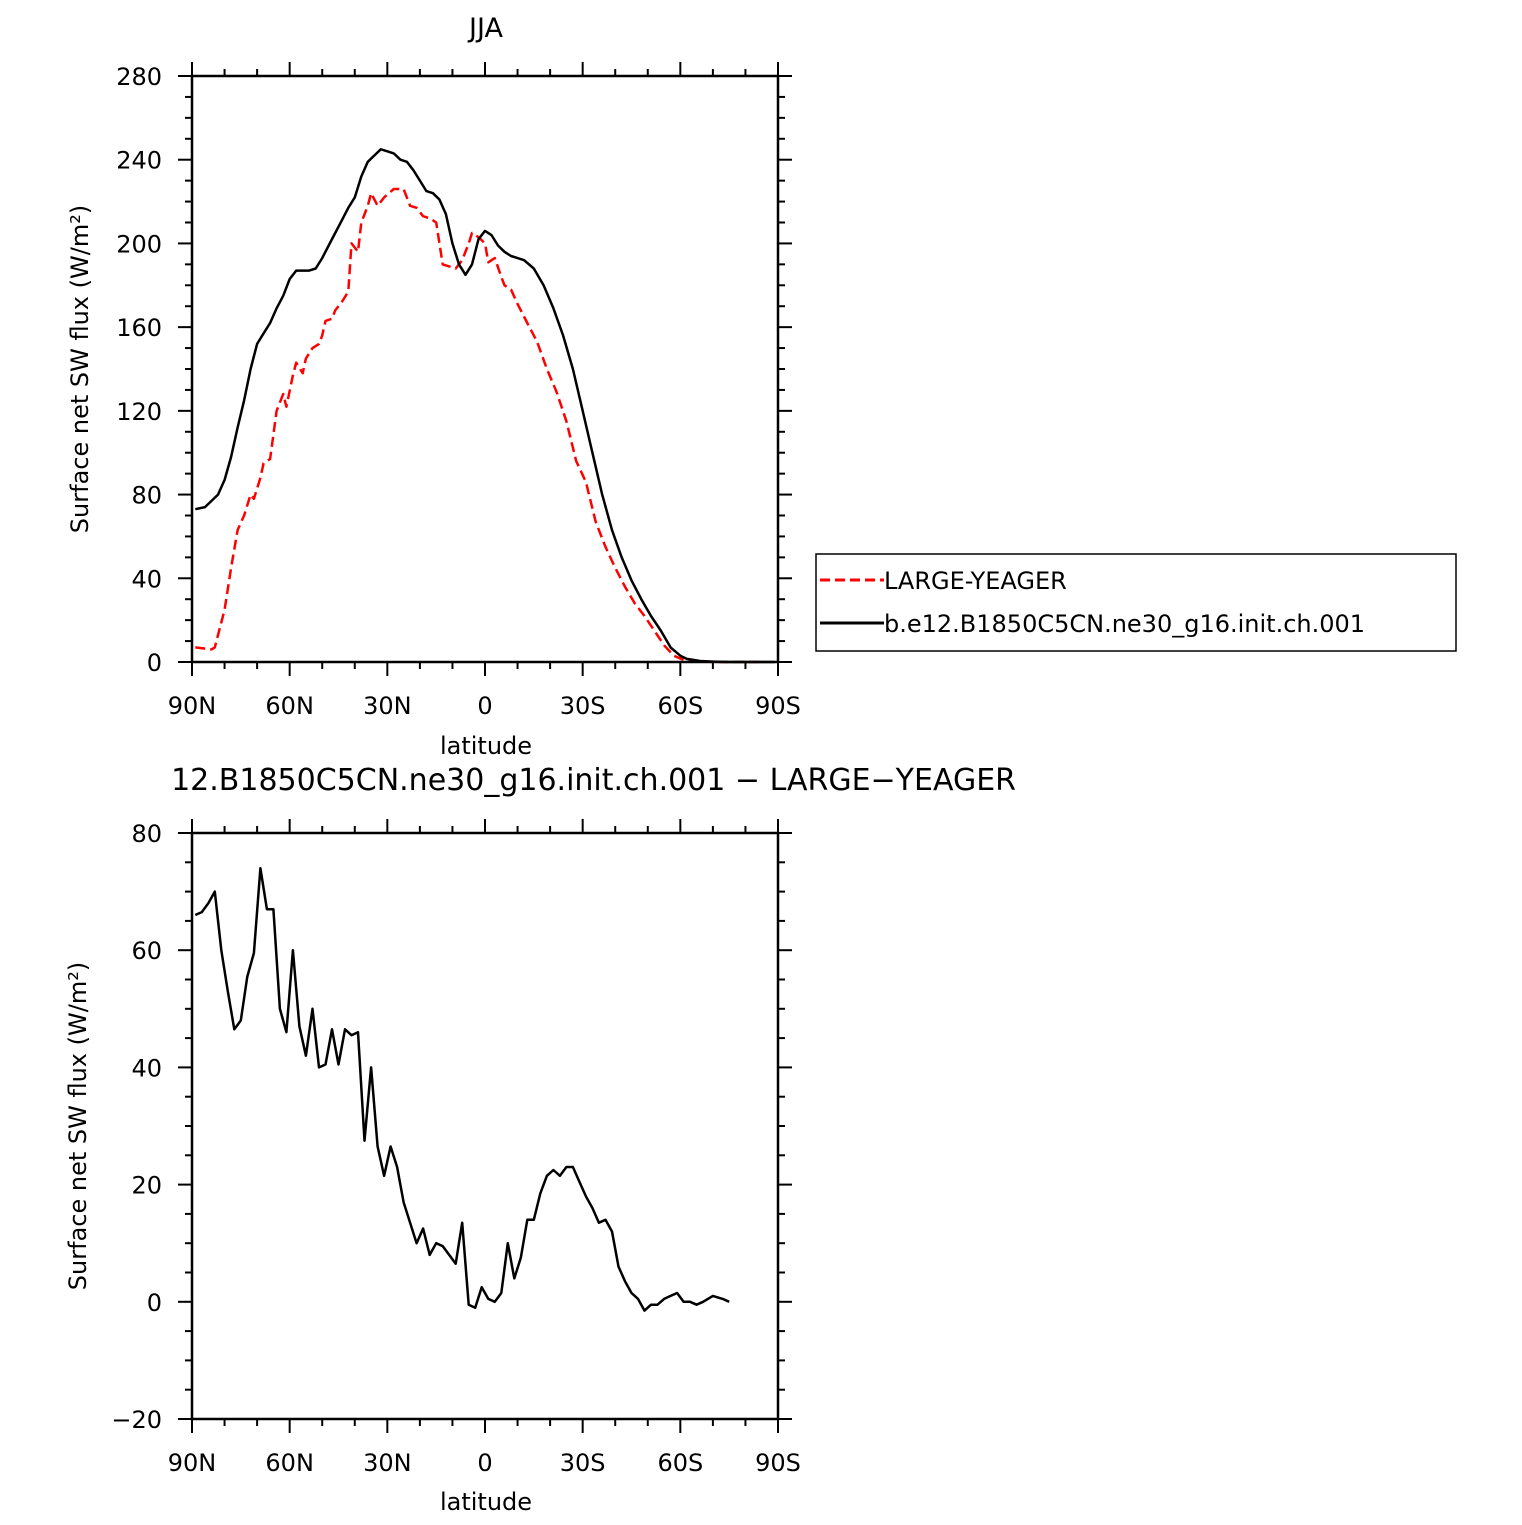 The image size is (1522, 1525). I want to click on bottom-y-tick-label: 0, so click(154, 1303).